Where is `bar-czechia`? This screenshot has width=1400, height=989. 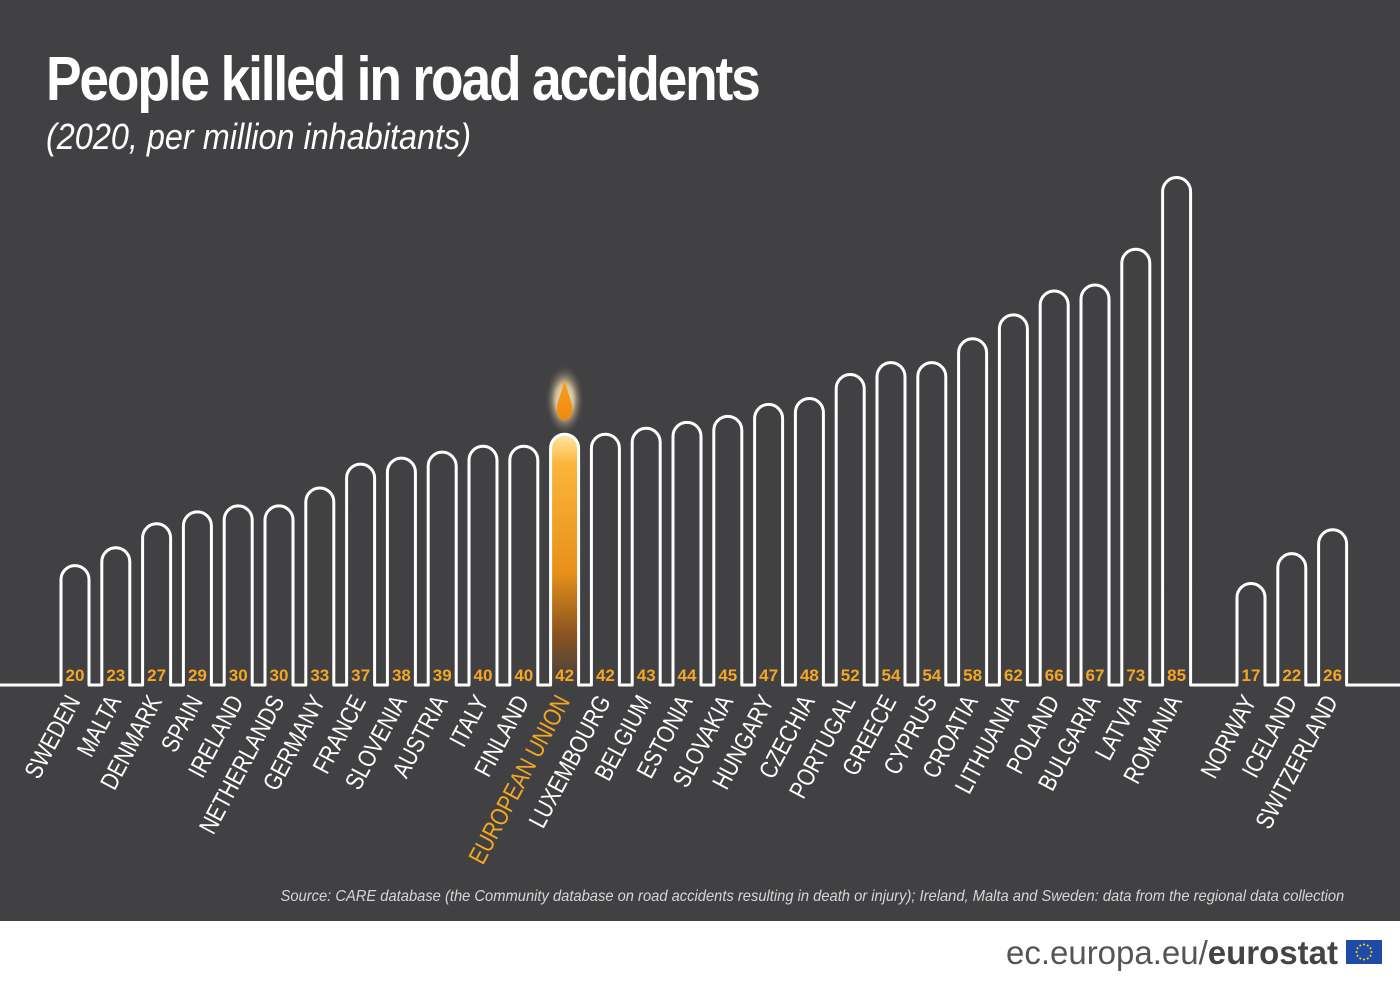 bar-czechia is located at coordinates (809, 541).